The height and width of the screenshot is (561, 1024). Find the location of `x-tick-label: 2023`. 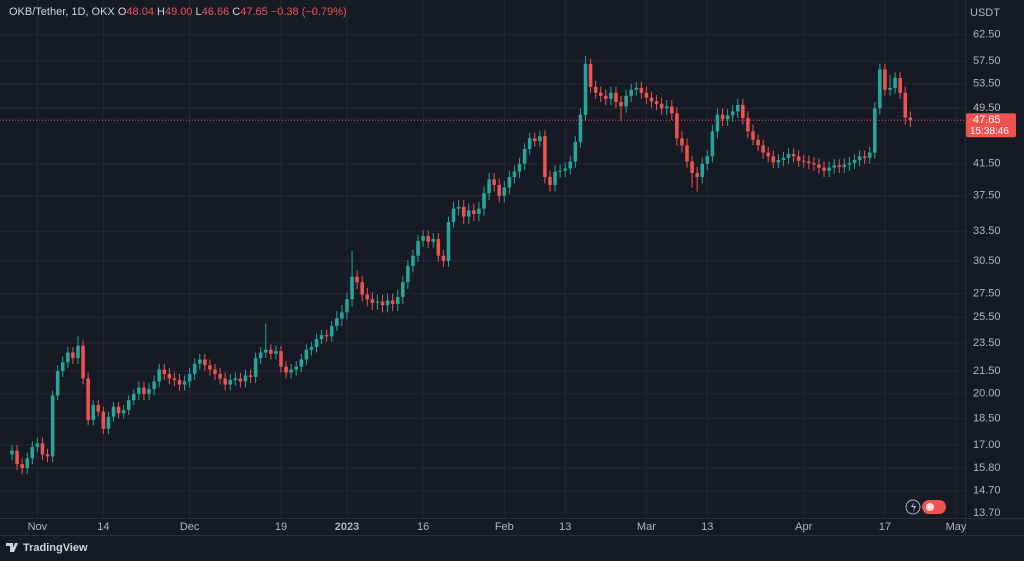

x-tick-label: 2023 is located at coordinates (347, 527).